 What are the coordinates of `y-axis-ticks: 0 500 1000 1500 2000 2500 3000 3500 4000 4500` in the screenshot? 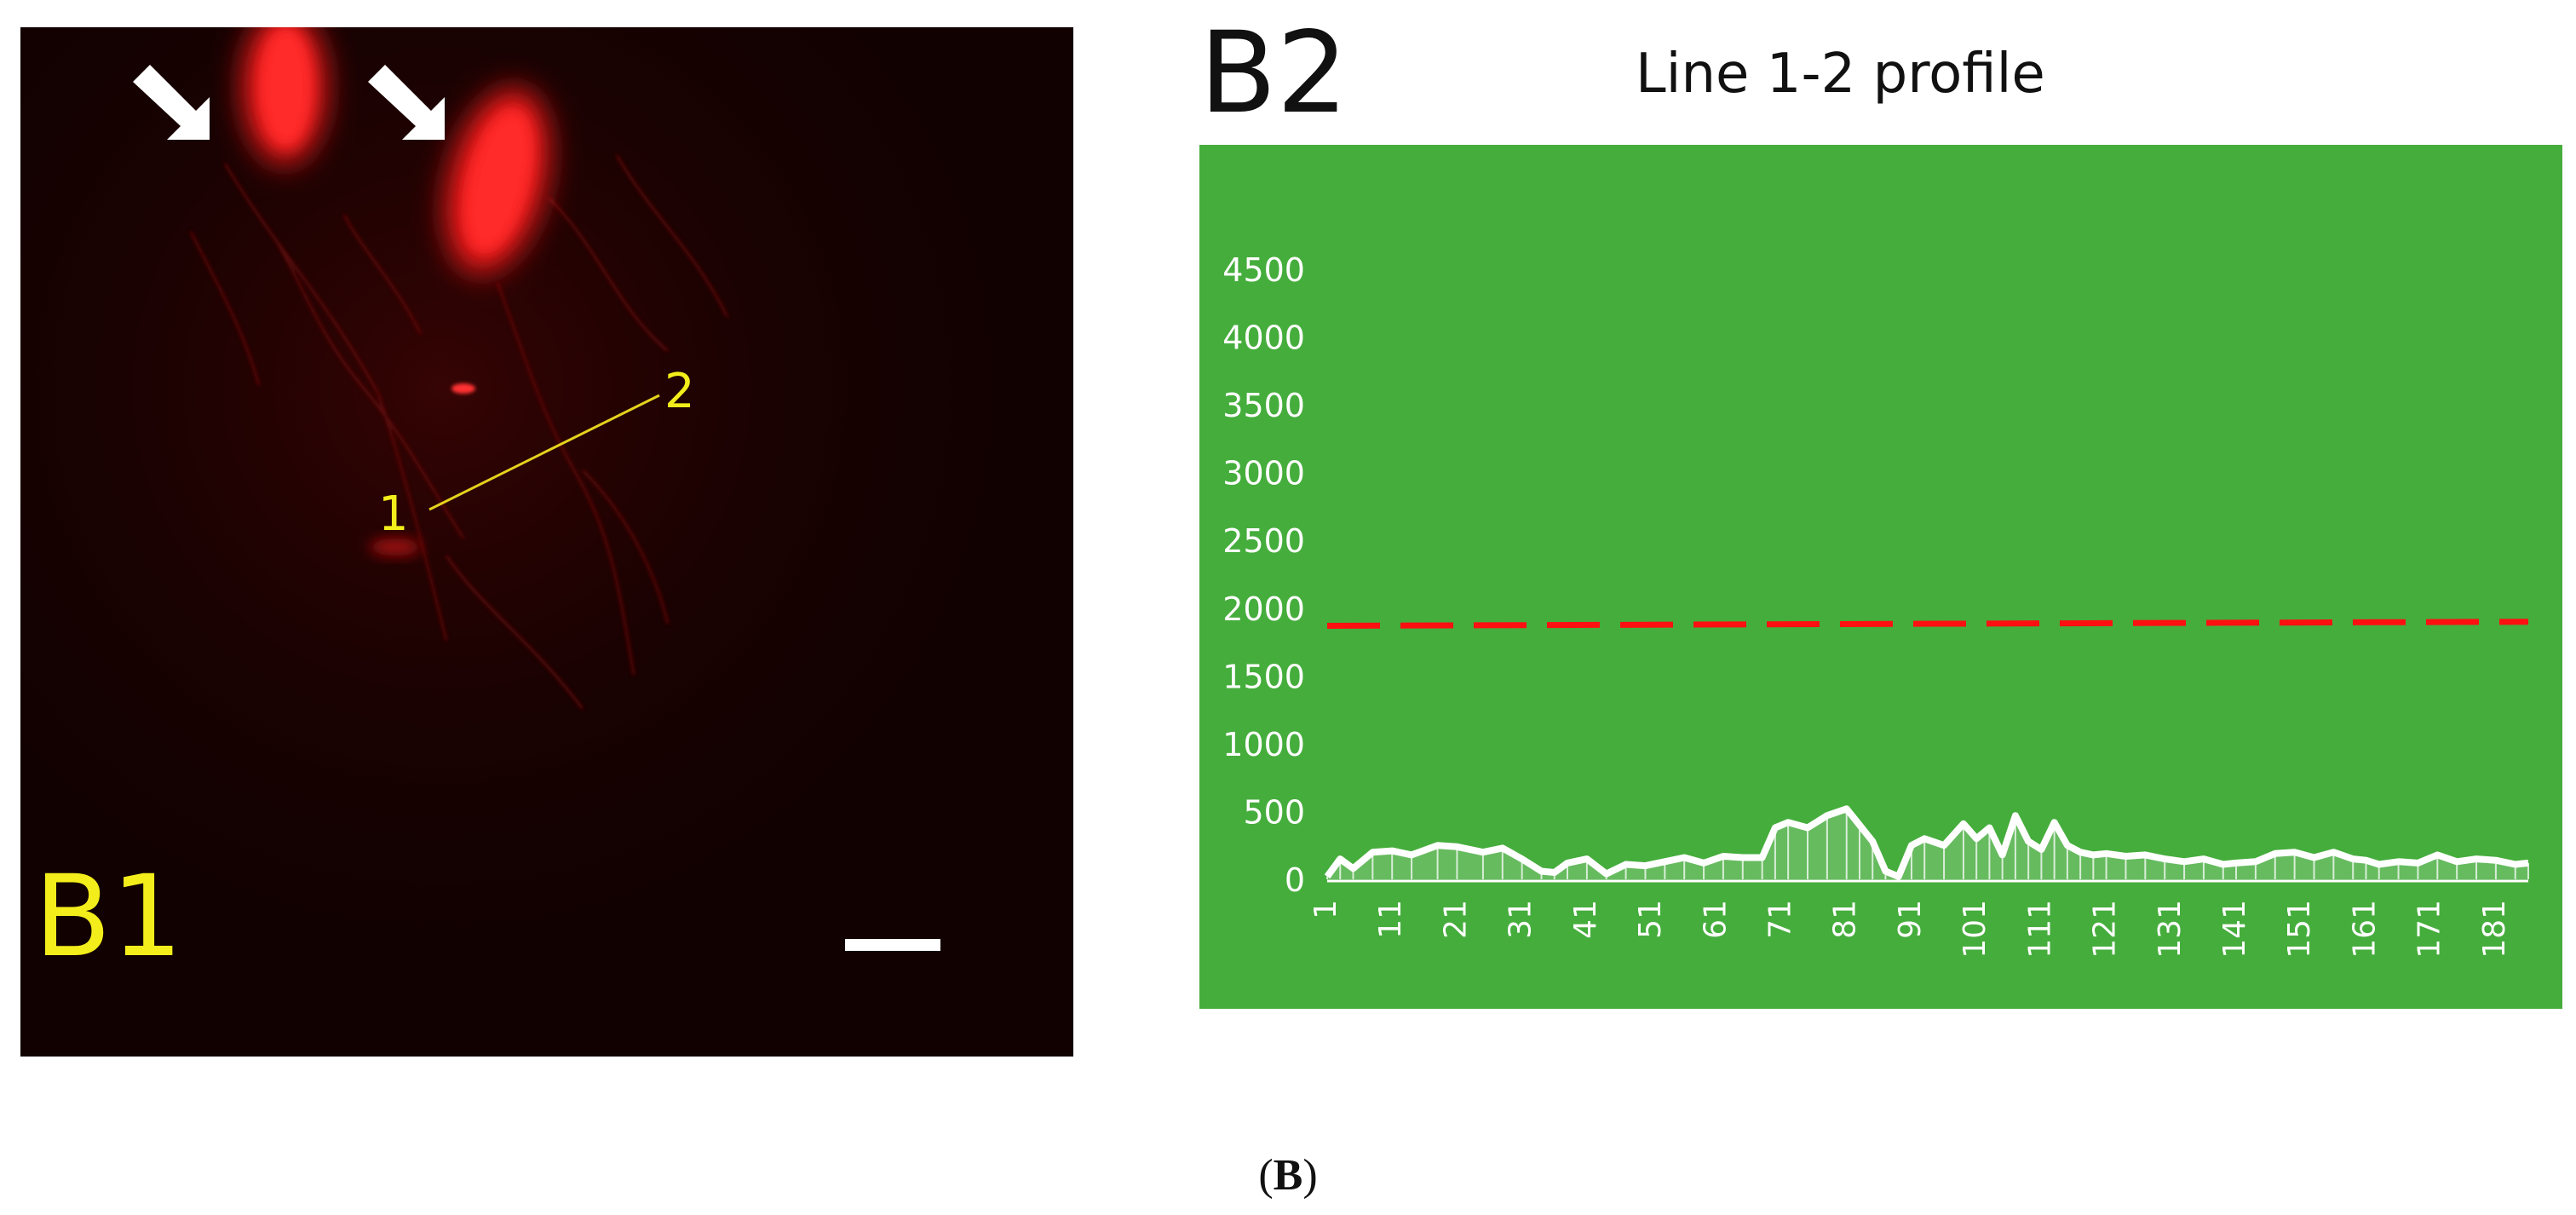 It's located at (1264, 575).